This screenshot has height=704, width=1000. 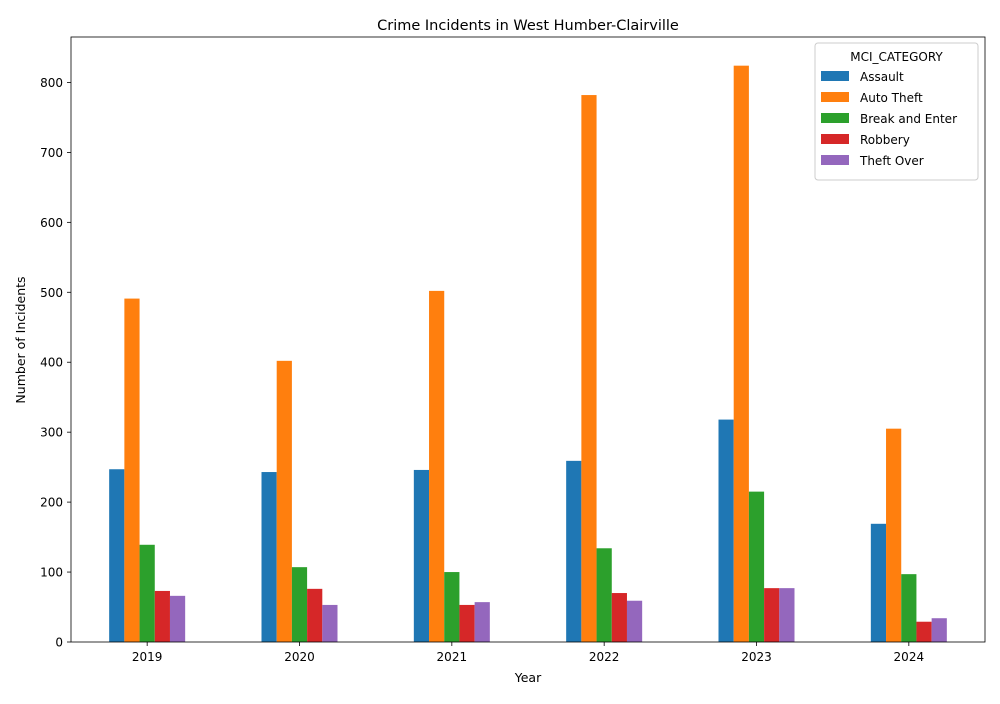 I want to click on bar-break-and-enter-2022, so click(x=604, y=595).